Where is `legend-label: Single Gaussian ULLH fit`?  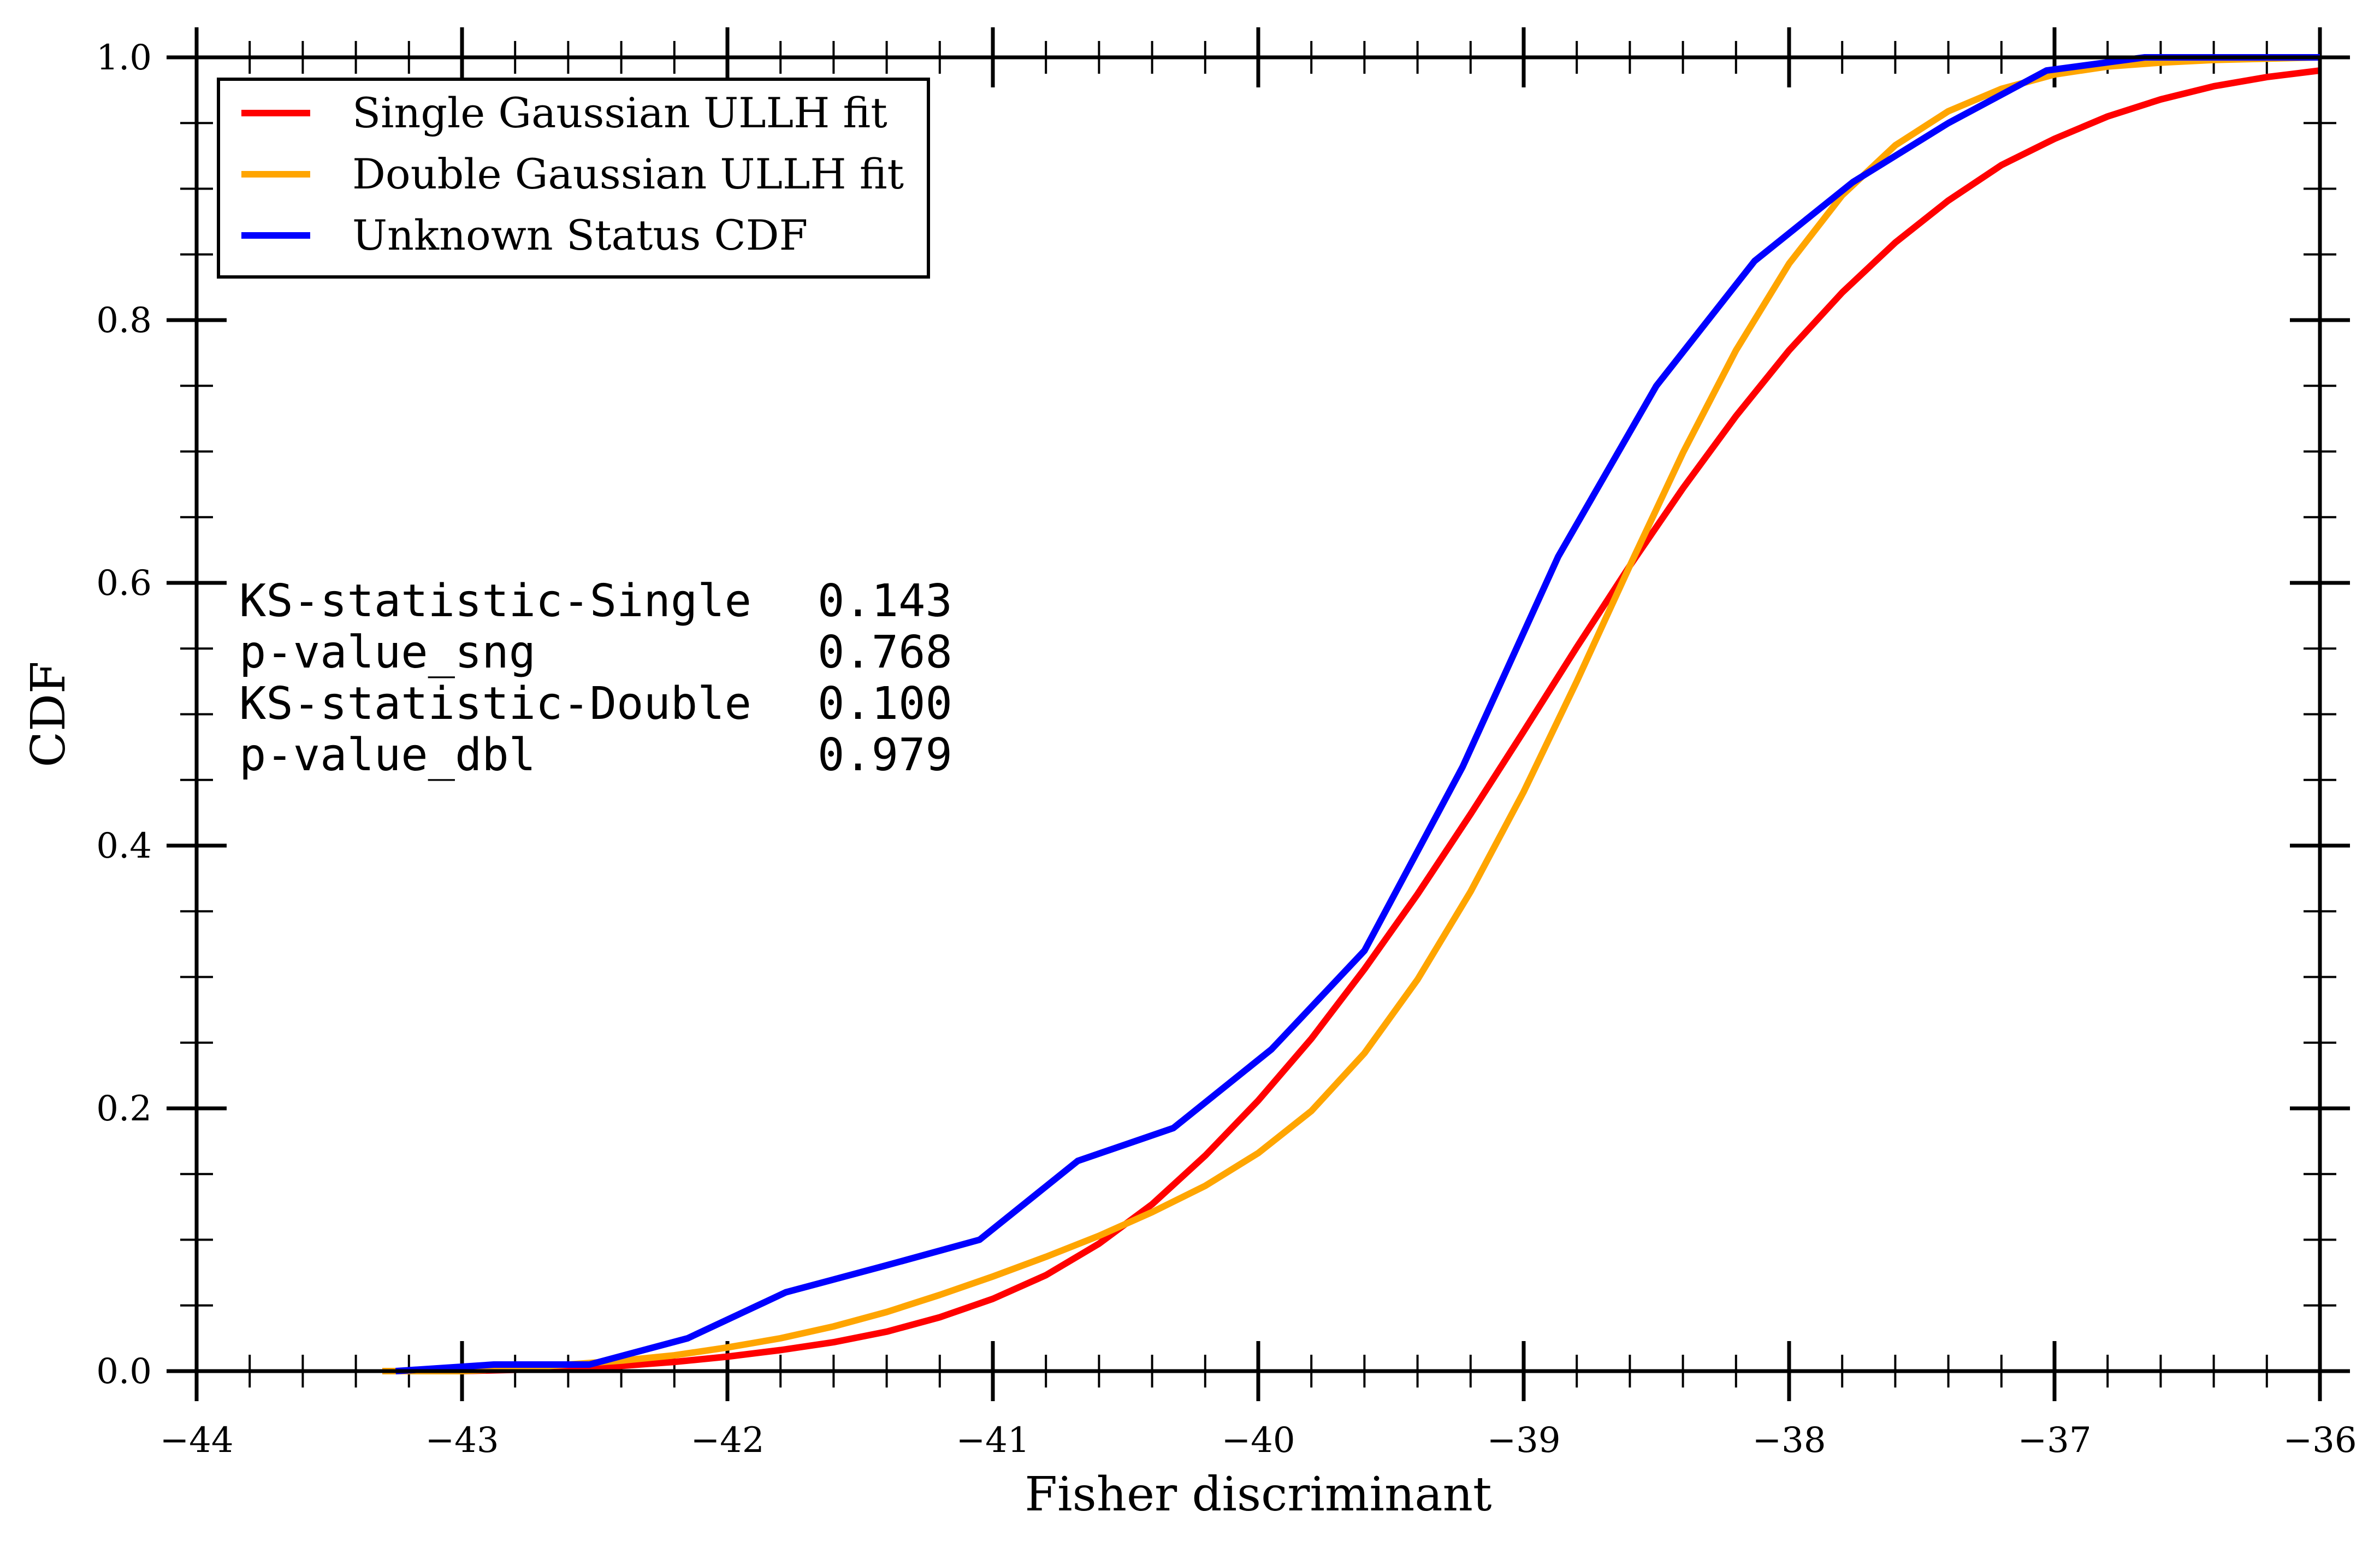 legend-label: Single Gaussian ULLH fit is located at coordinates (619, 112).